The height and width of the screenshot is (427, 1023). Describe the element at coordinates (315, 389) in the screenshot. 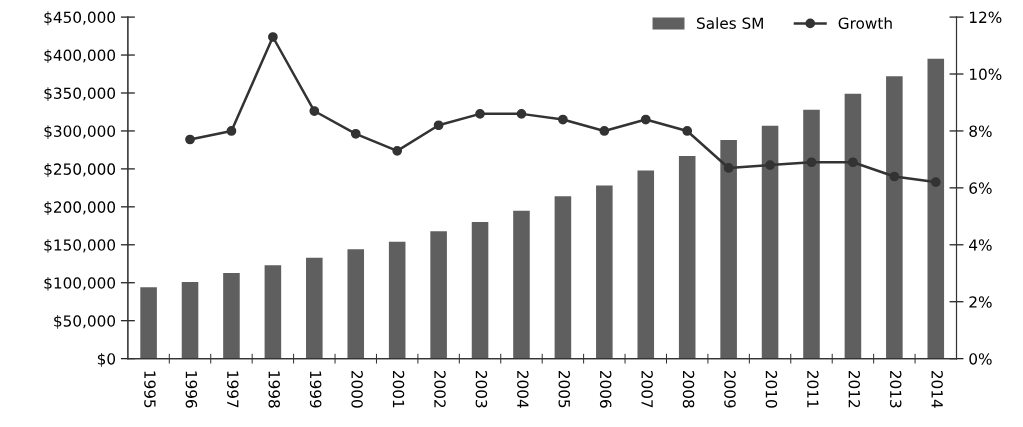

I see `x-tick-label: 1999` at that location.